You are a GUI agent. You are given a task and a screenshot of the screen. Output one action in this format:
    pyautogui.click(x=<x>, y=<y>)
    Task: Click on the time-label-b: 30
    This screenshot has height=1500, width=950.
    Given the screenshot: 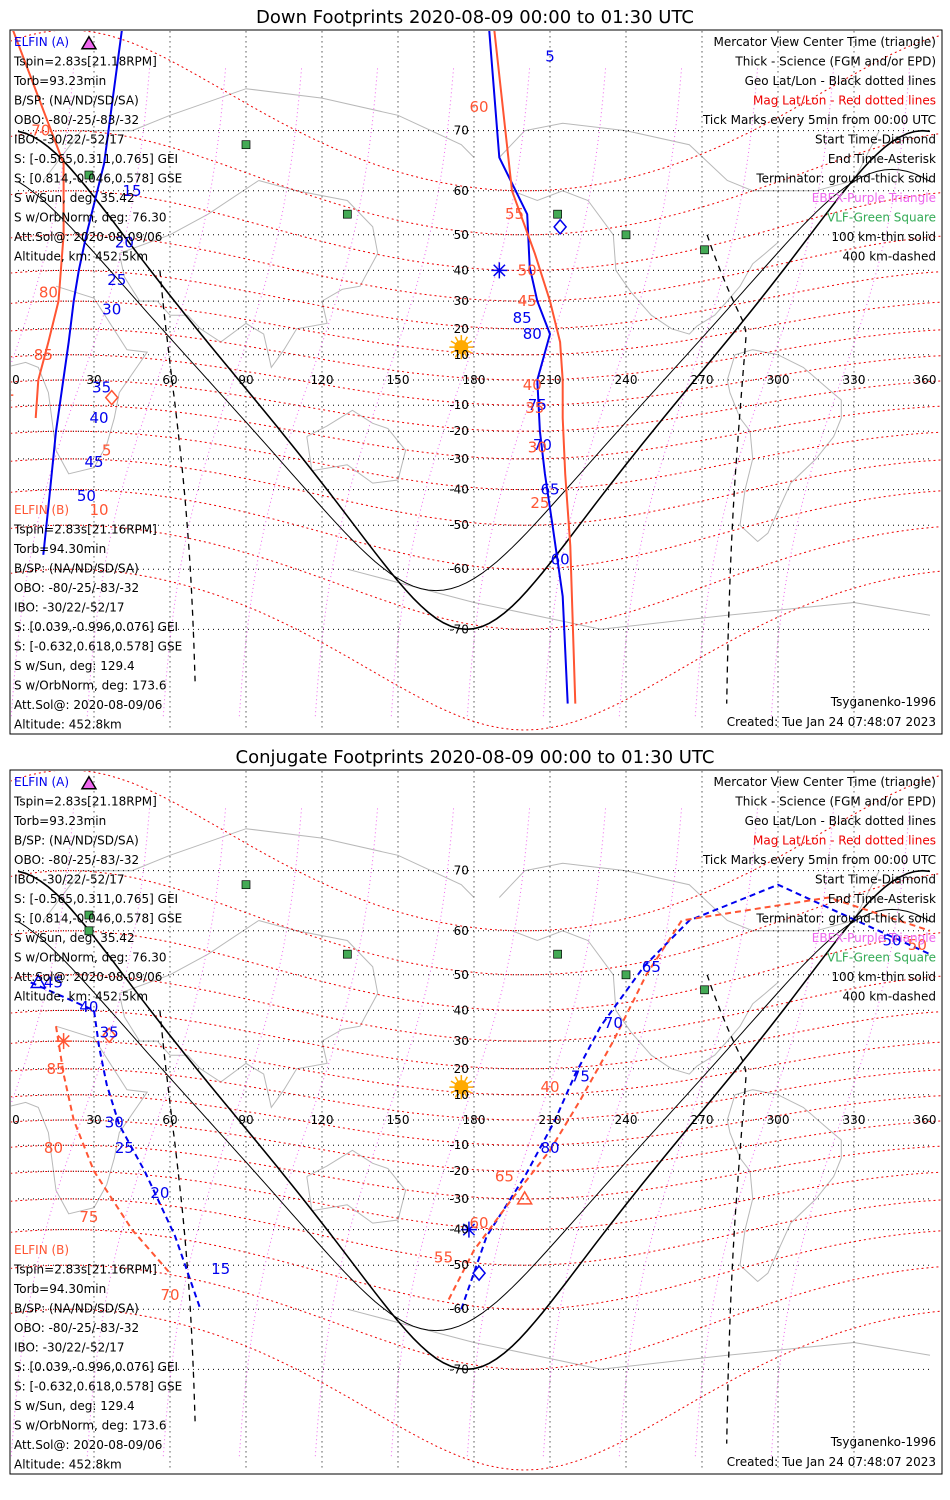 What is the action you would take?
    pyautogui.click(x=537, y=448)
    